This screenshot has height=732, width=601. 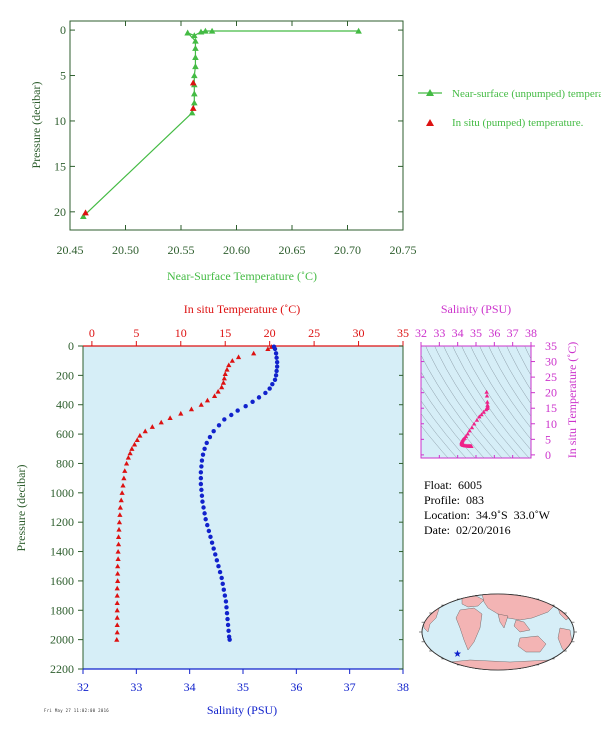 What do you see at coordinates (225, 333) in the screenshot?
I see `profile-temp-tick-label: 15` at bounding box center [225, 333].